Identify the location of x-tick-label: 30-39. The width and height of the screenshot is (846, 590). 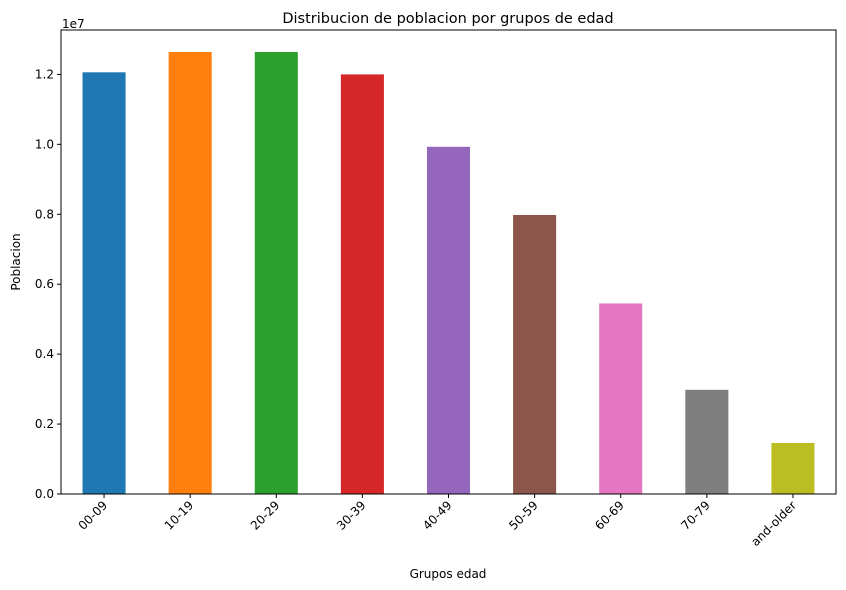
(351, 515).